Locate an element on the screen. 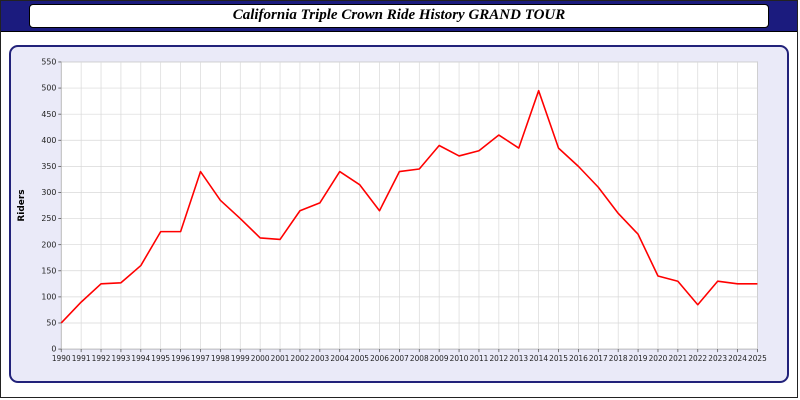 This screenshot has height=400, width=800. y-tick-label: 0 is located at coordinates (53, 349).